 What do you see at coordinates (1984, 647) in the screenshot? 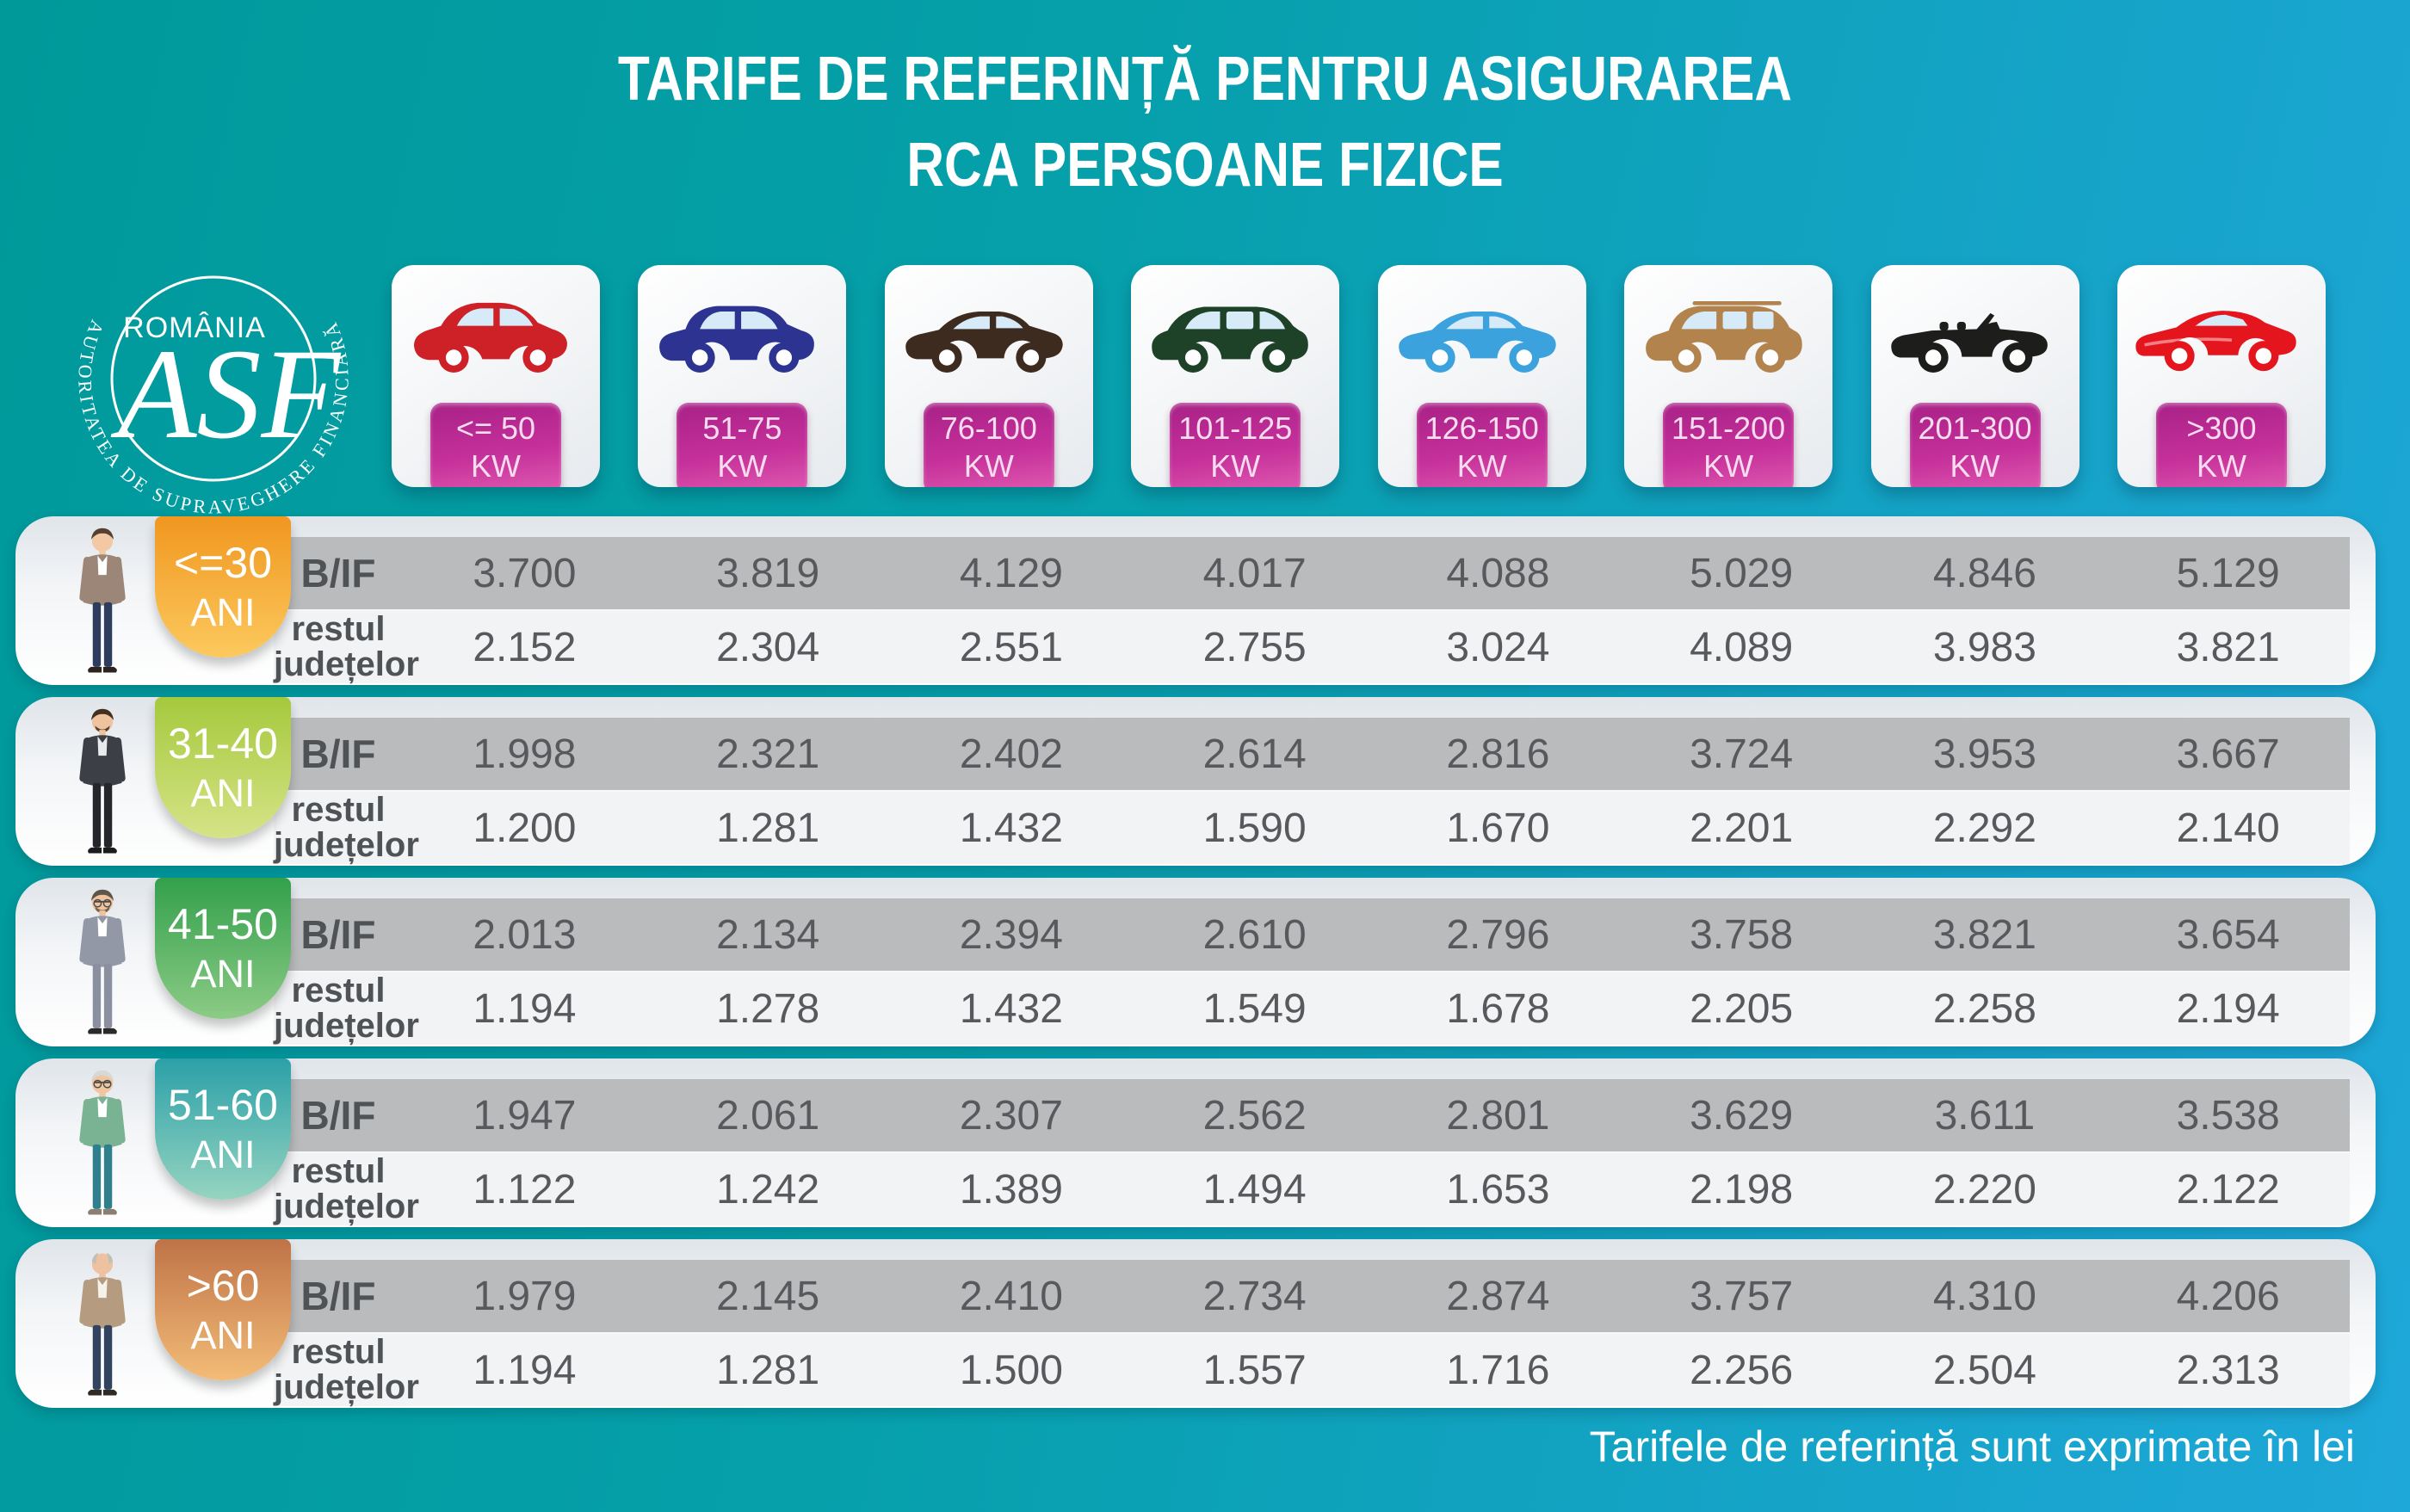
I see `tariff-value: 3.983` at bounding box center [1984, 647].